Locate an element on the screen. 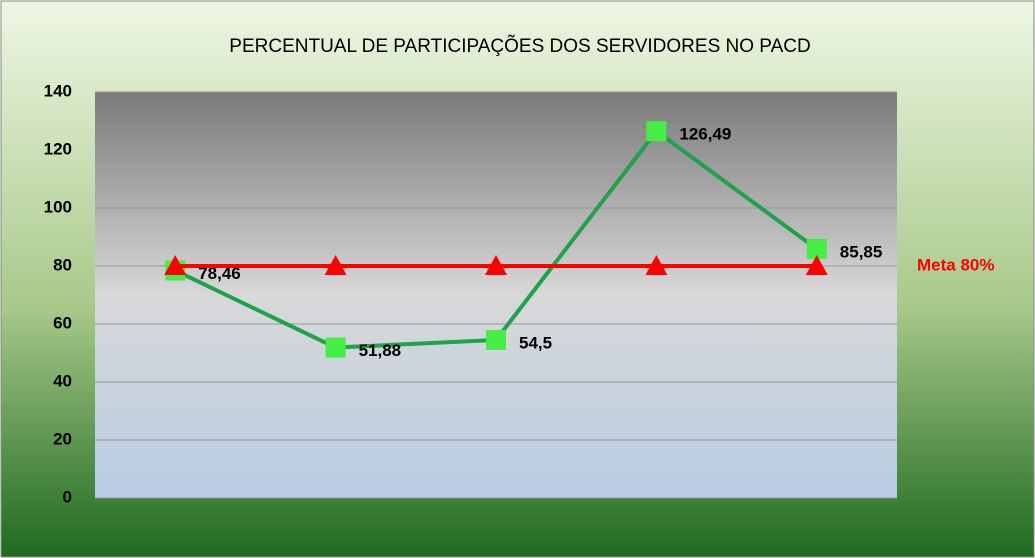  data-label: 85,85 is located at coordinates (861, 252).